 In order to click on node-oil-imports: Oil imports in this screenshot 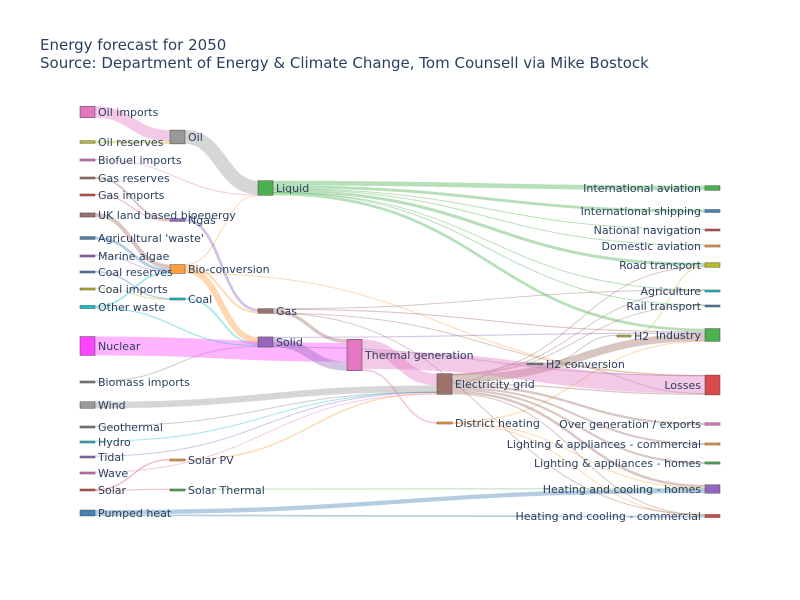, I will do `click(119, 112)`.